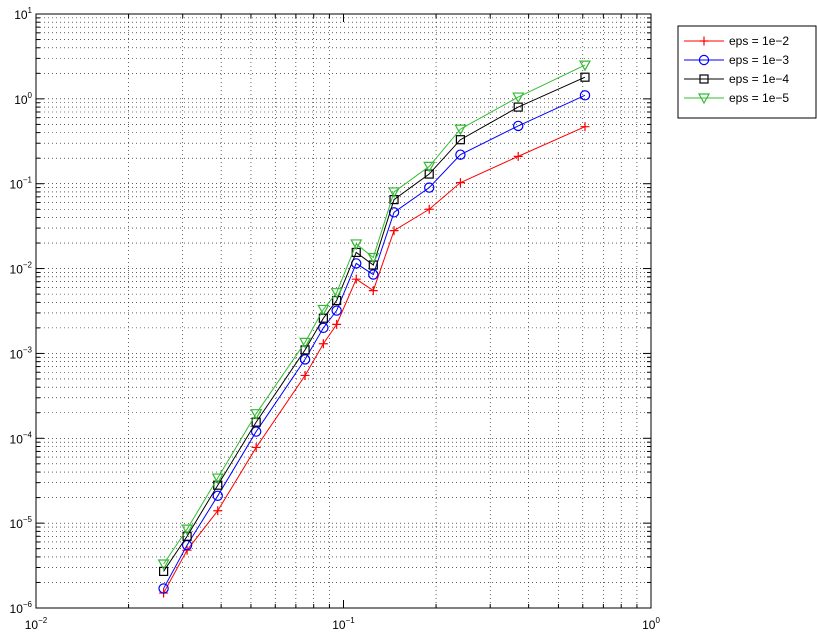 This screenshot has width=817, height=635. What do you see at coordinates (21, 608) in the screenshot?
I see `y-tick-label: 10⁻⁶` at bounding box center [21, 608].